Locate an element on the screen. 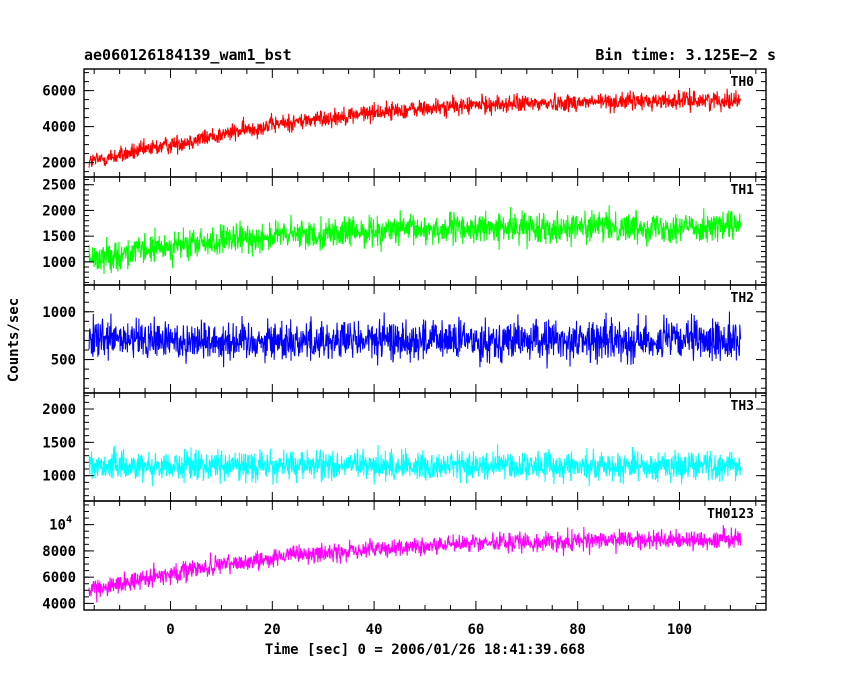 This screenshot has width=850, height=680. x-axis-label: Time [sec] 0 = 2006/01/26 18:41:39.668 is located at coordinates (425, 650).